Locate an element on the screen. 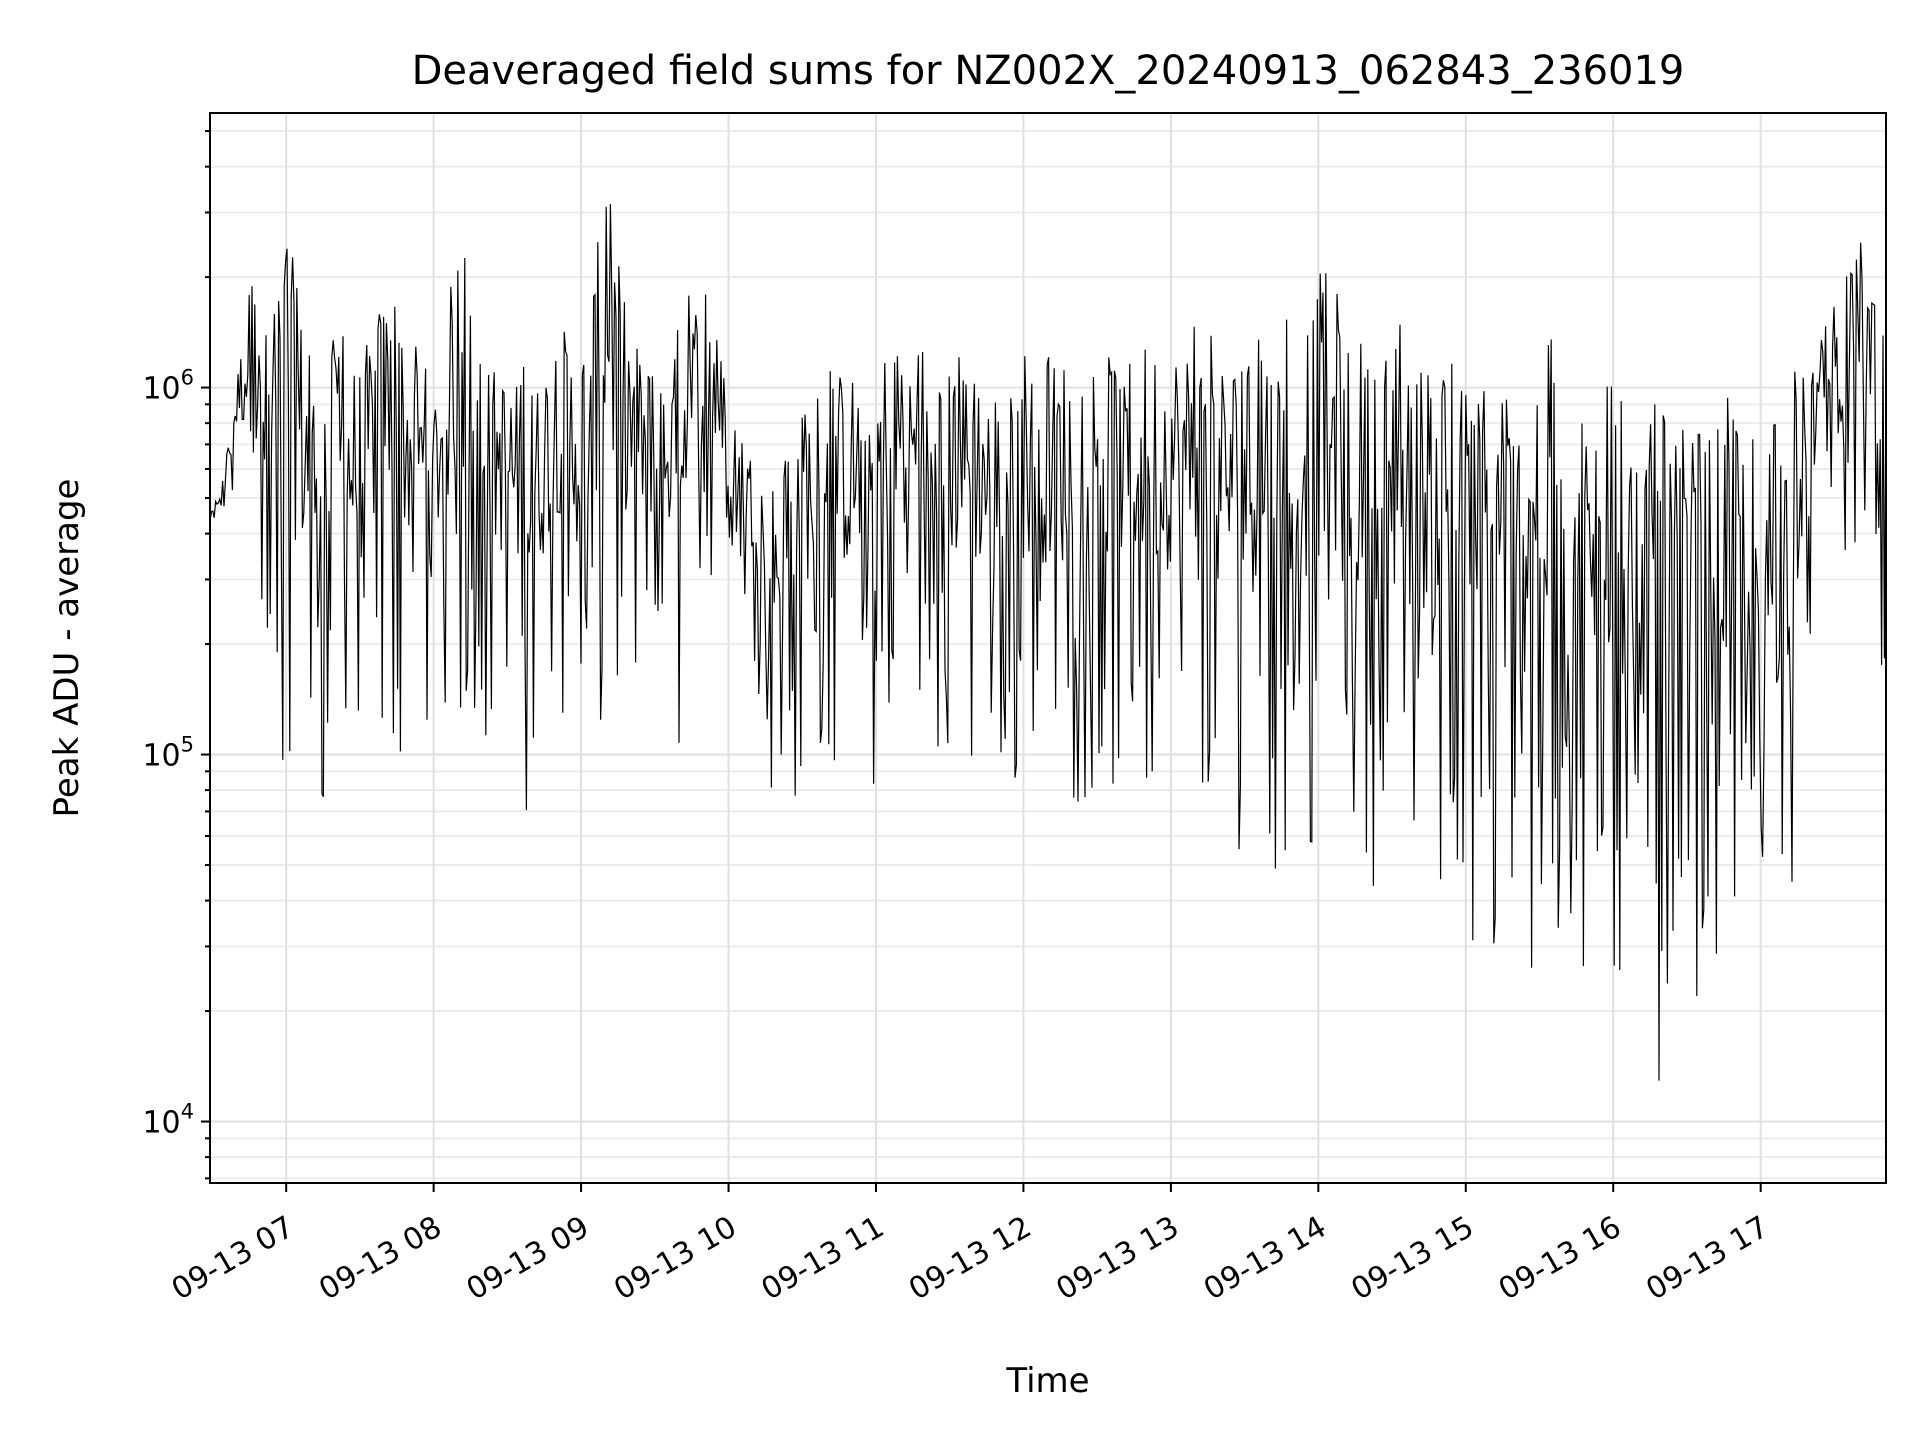  y-tick-label: 10⁴ is located at coordinates (168, 1120).